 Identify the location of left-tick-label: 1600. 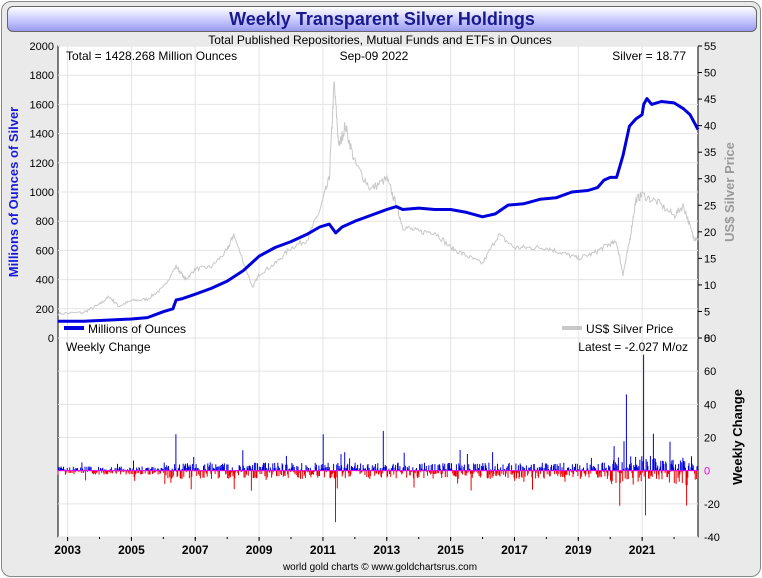
(42, 105).